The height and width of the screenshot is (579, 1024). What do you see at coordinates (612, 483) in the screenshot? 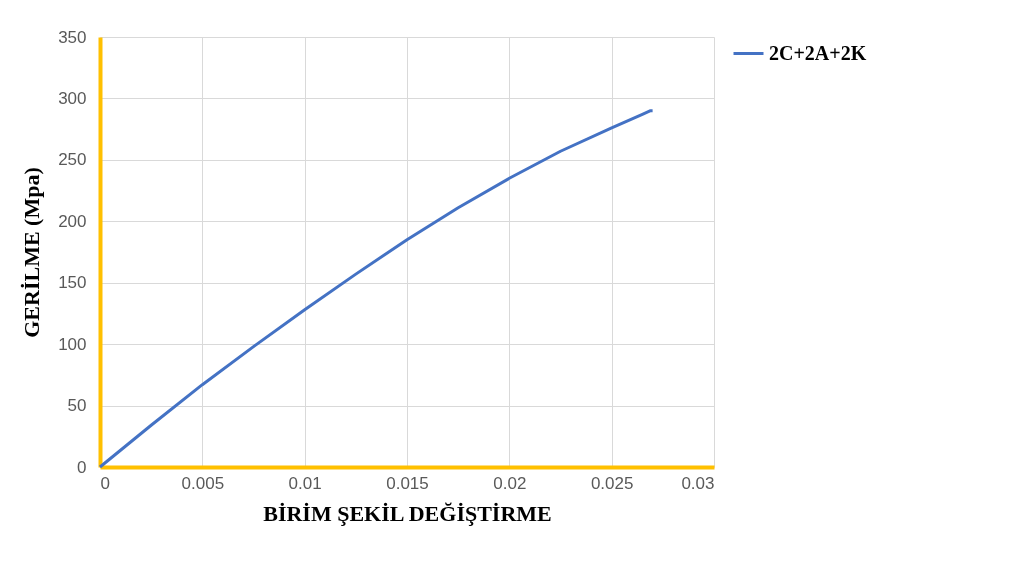
I see `x-tick-label: 0.025` at bounding box center [612, 483].